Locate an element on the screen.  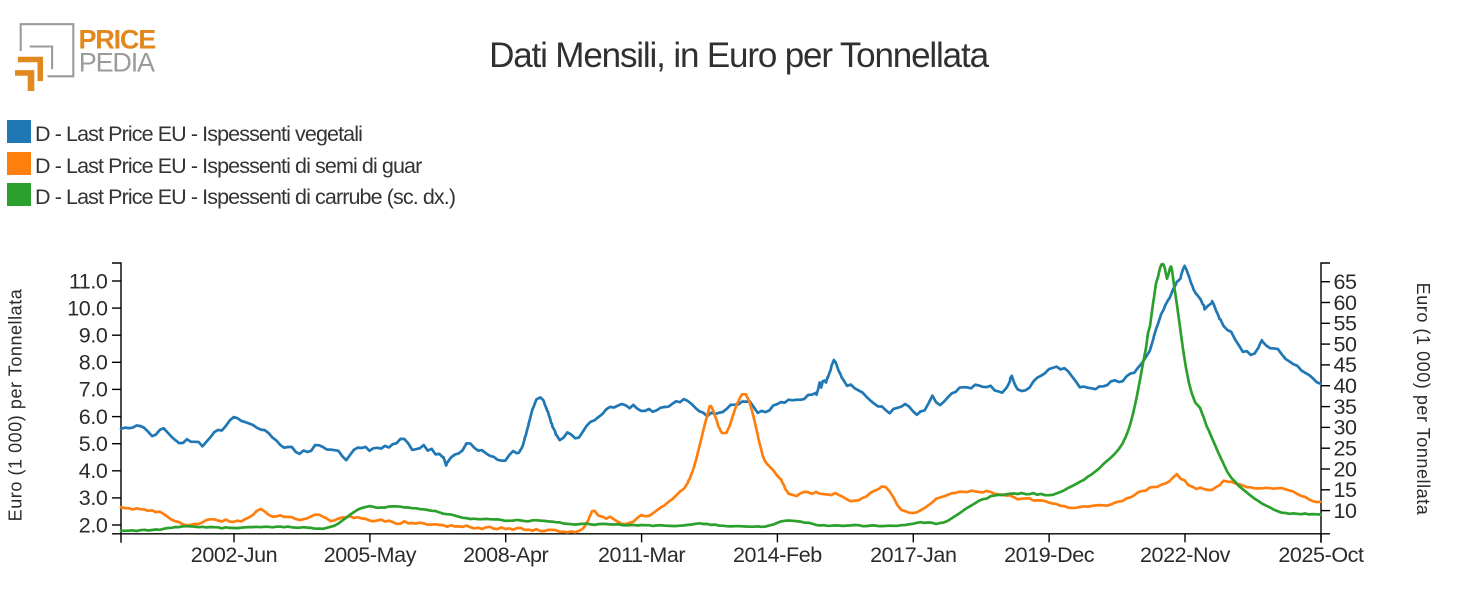
svg-text: 35 is located at coordinates (1346, 407).